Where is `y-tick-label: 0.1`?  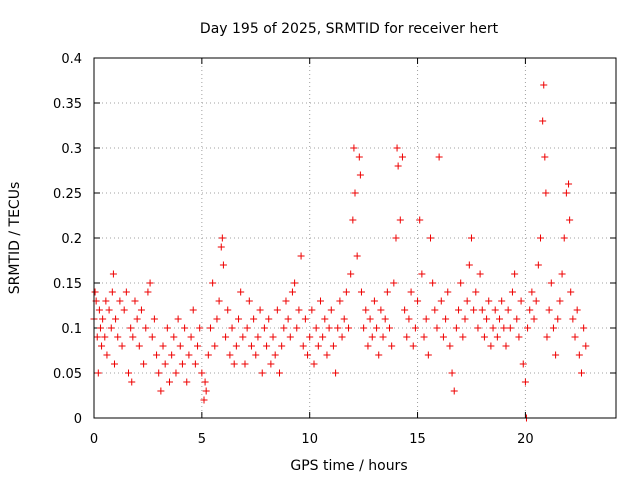 y-tick-label: 0.1 is located at coordinates (71, 329).